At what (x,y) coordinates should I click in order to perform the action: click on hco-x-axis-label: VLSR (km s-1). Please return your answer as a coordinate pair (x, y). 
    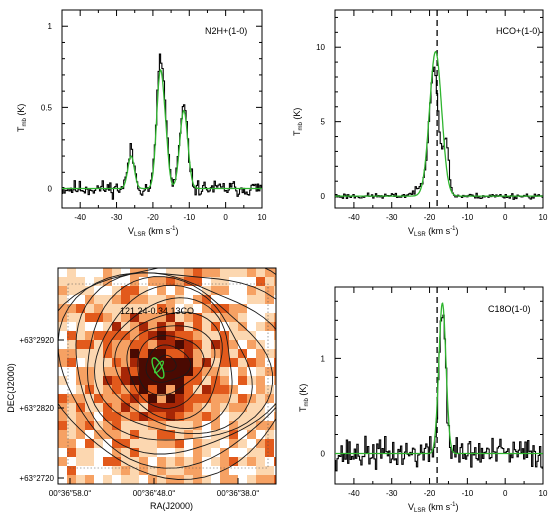
    Looking at the image, I should click on (433, 232).